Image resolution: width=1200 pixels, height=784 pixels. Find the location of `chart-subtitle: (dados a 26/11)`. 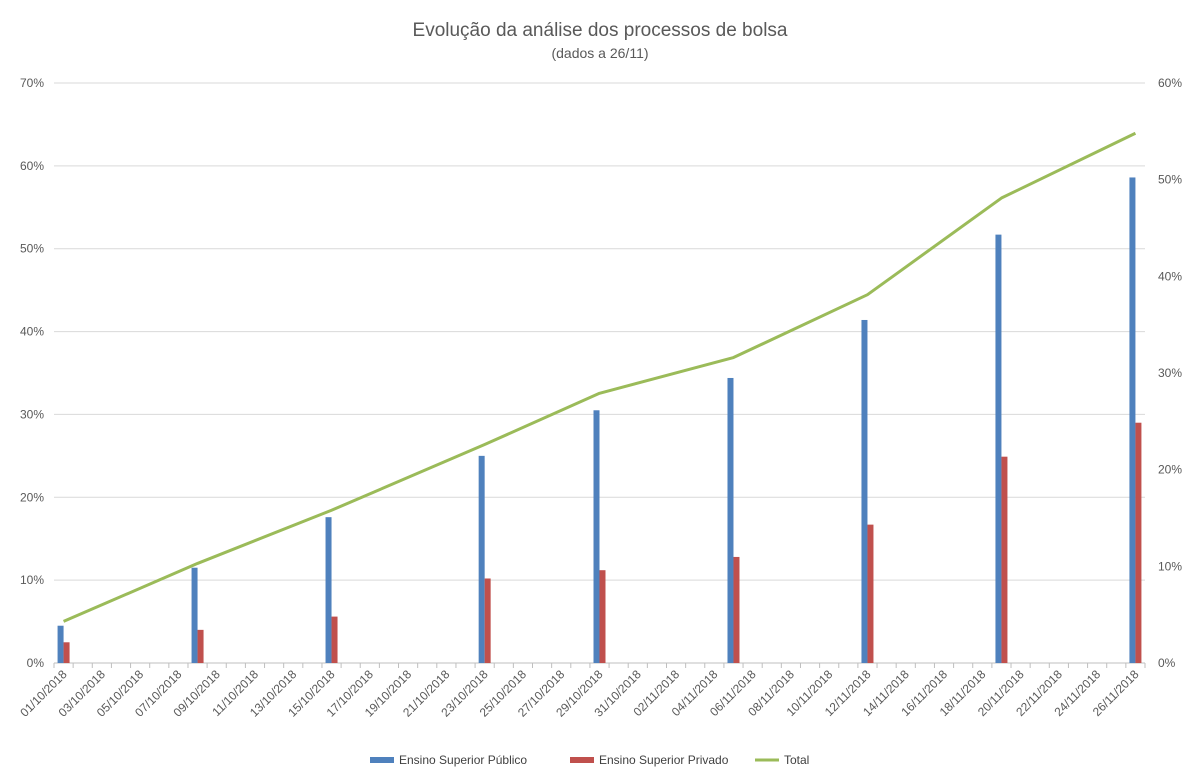

chart-subtitle: (dados a 26/11) is located at coordinates (599, 53).